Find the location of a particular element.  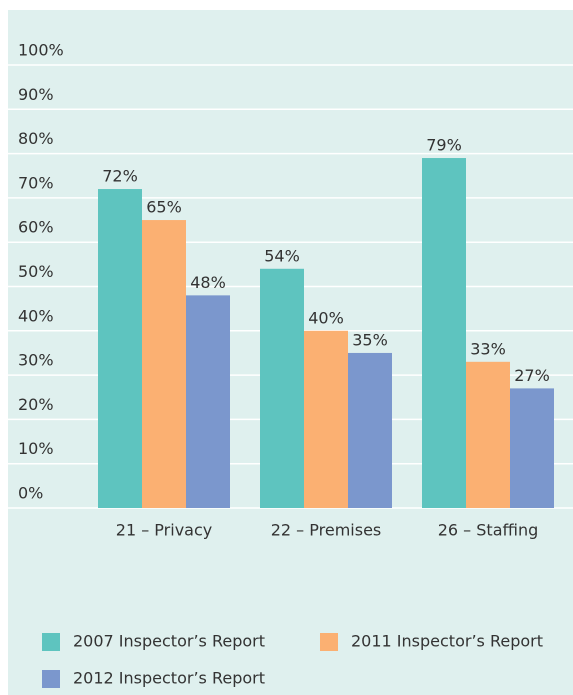

y-tick-label: 100% is located at coordinates (41, 50).